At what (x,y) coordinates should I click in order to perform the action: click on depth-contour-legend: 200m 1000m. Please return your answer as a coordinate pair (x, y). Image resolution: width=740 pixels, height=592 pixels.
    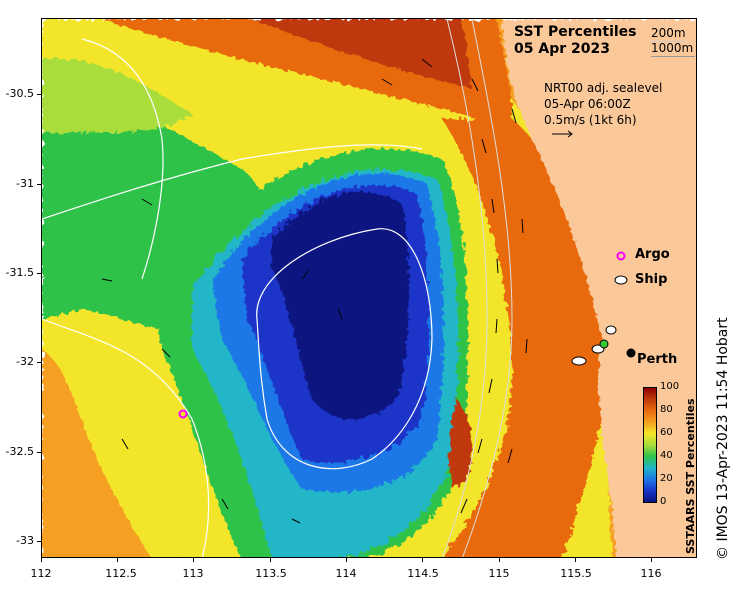
    Looking at the image, I should click on (672, 41).